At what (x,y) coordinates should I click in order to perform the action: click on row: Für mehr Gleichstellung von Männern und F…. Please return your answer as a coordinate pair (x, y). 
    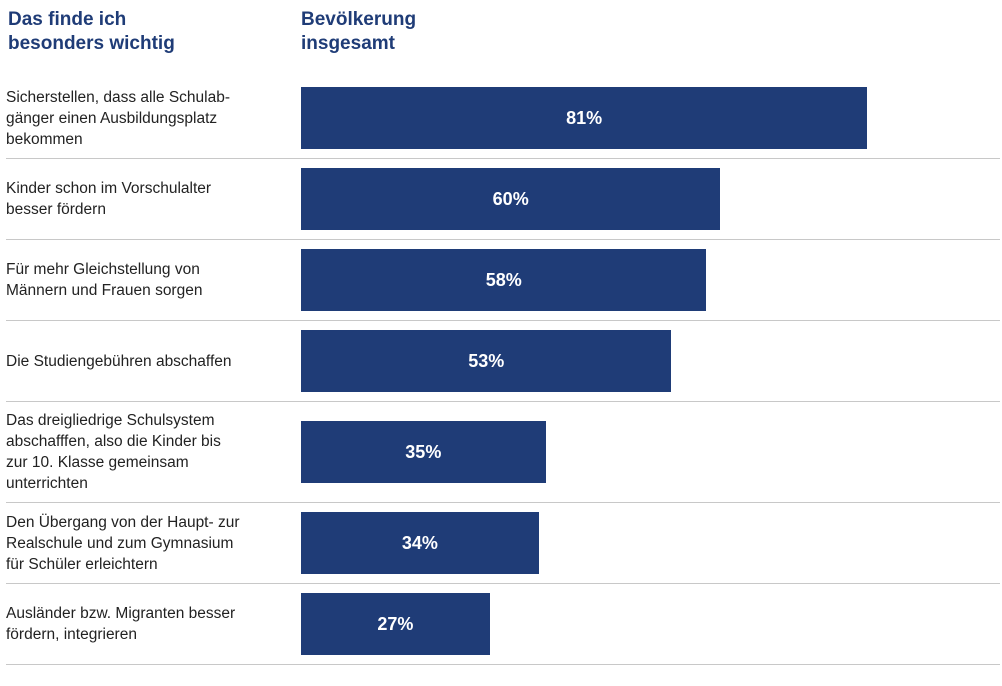
    Looking at the image, I should click on (503, 280).